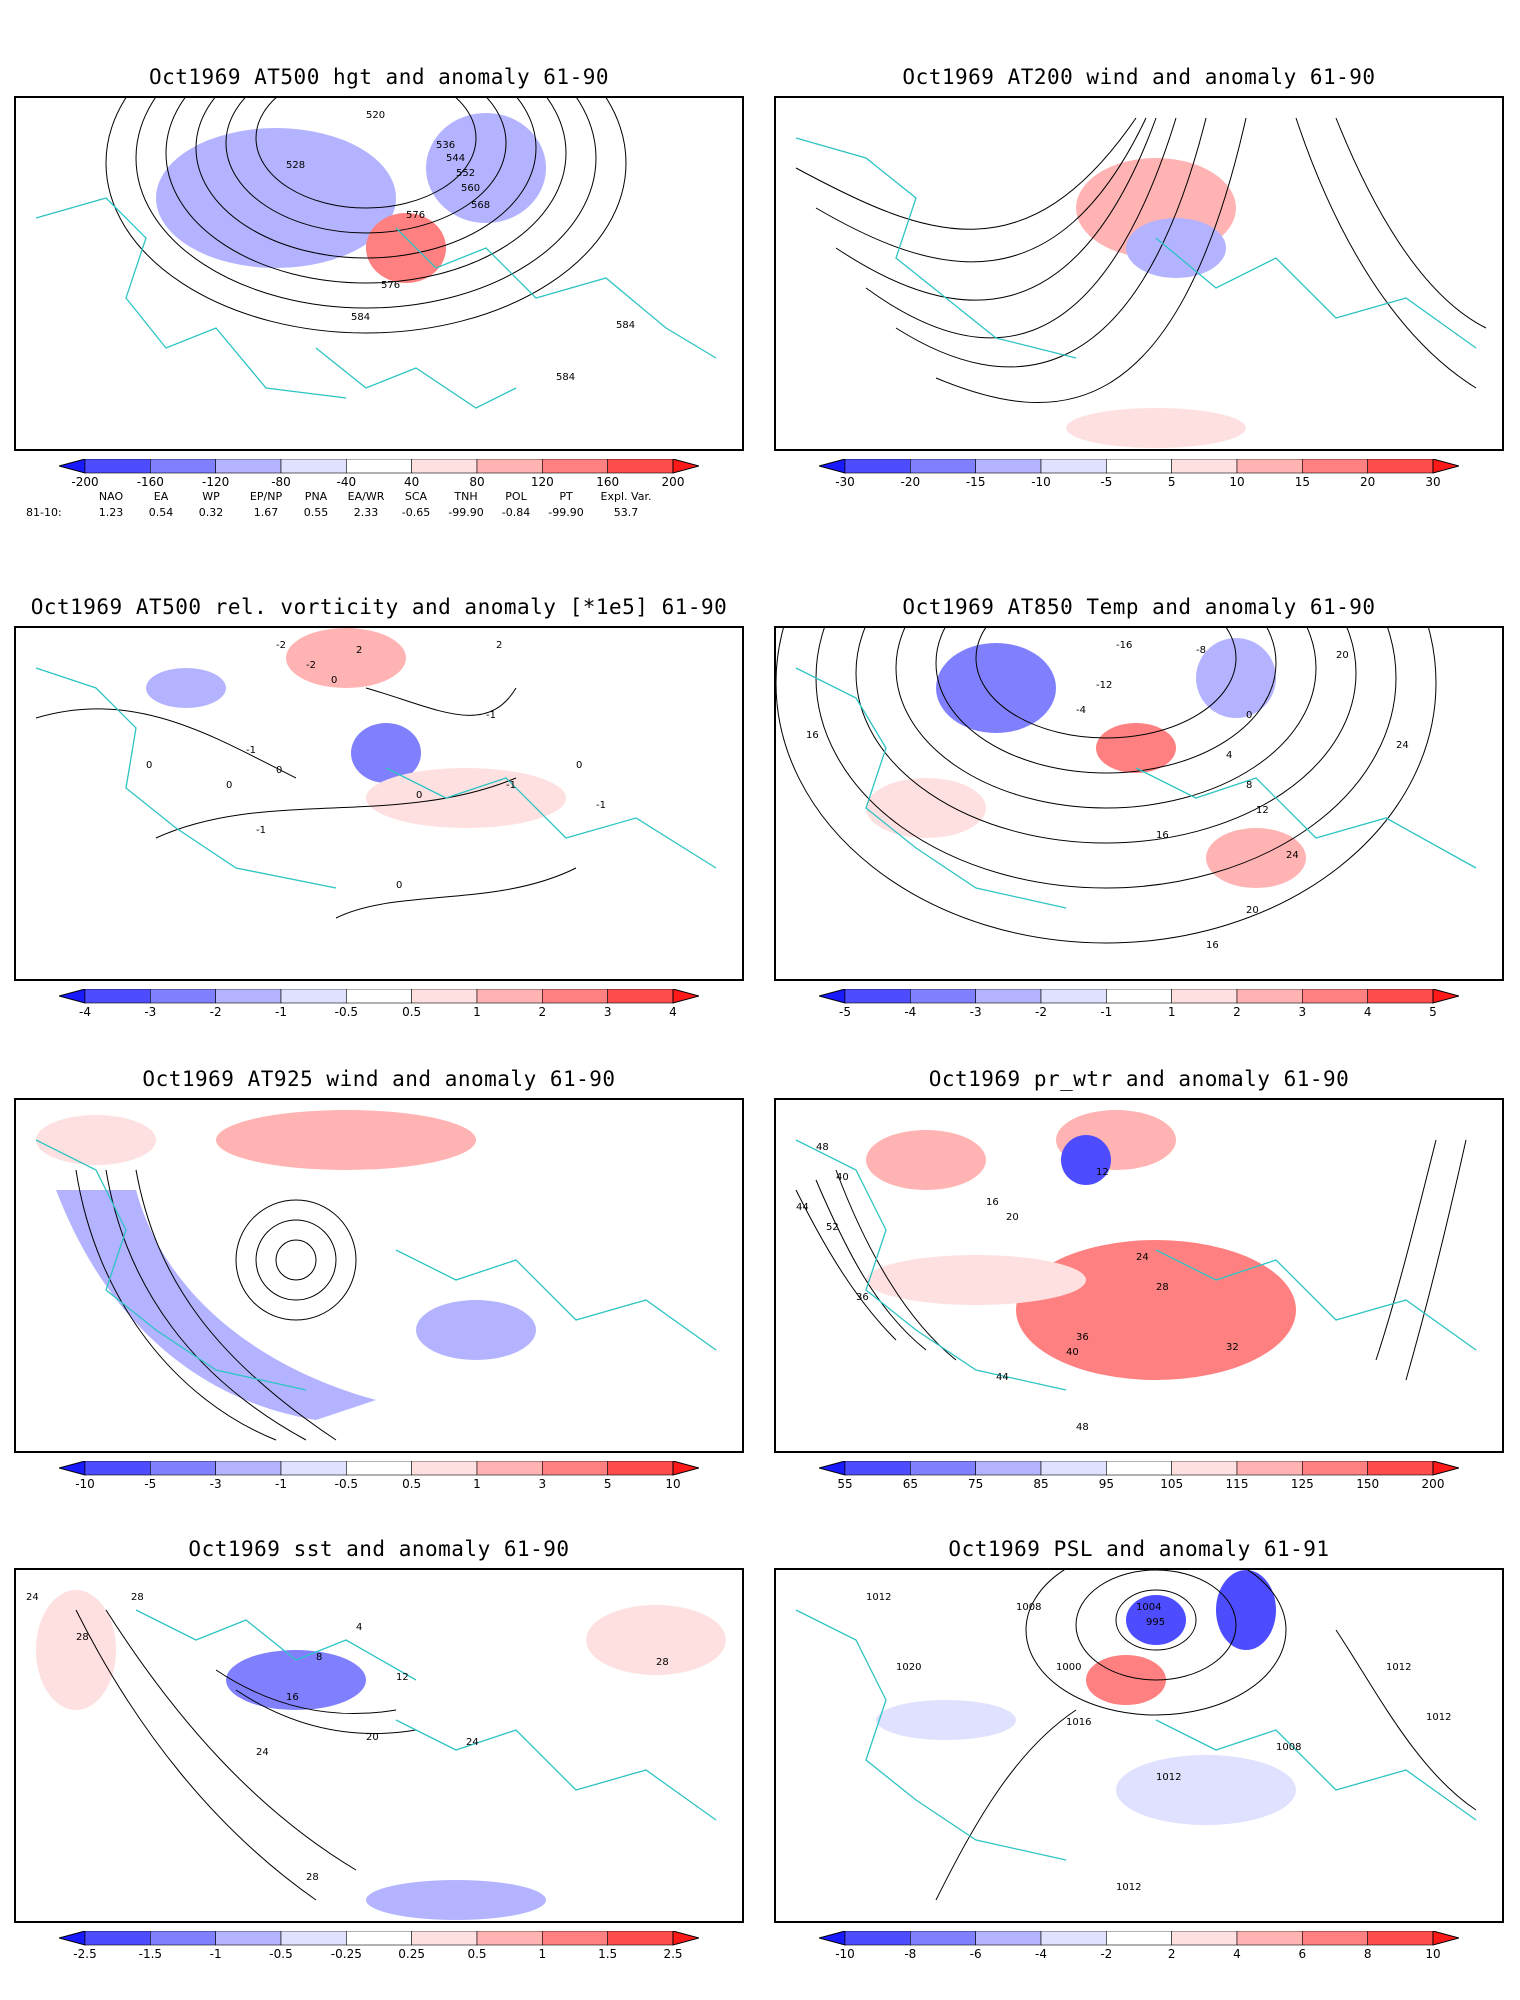  Describe the element at coordinates (1171, 482) in the screenshot. I see `colorbar-tick-label: 5` at that location.